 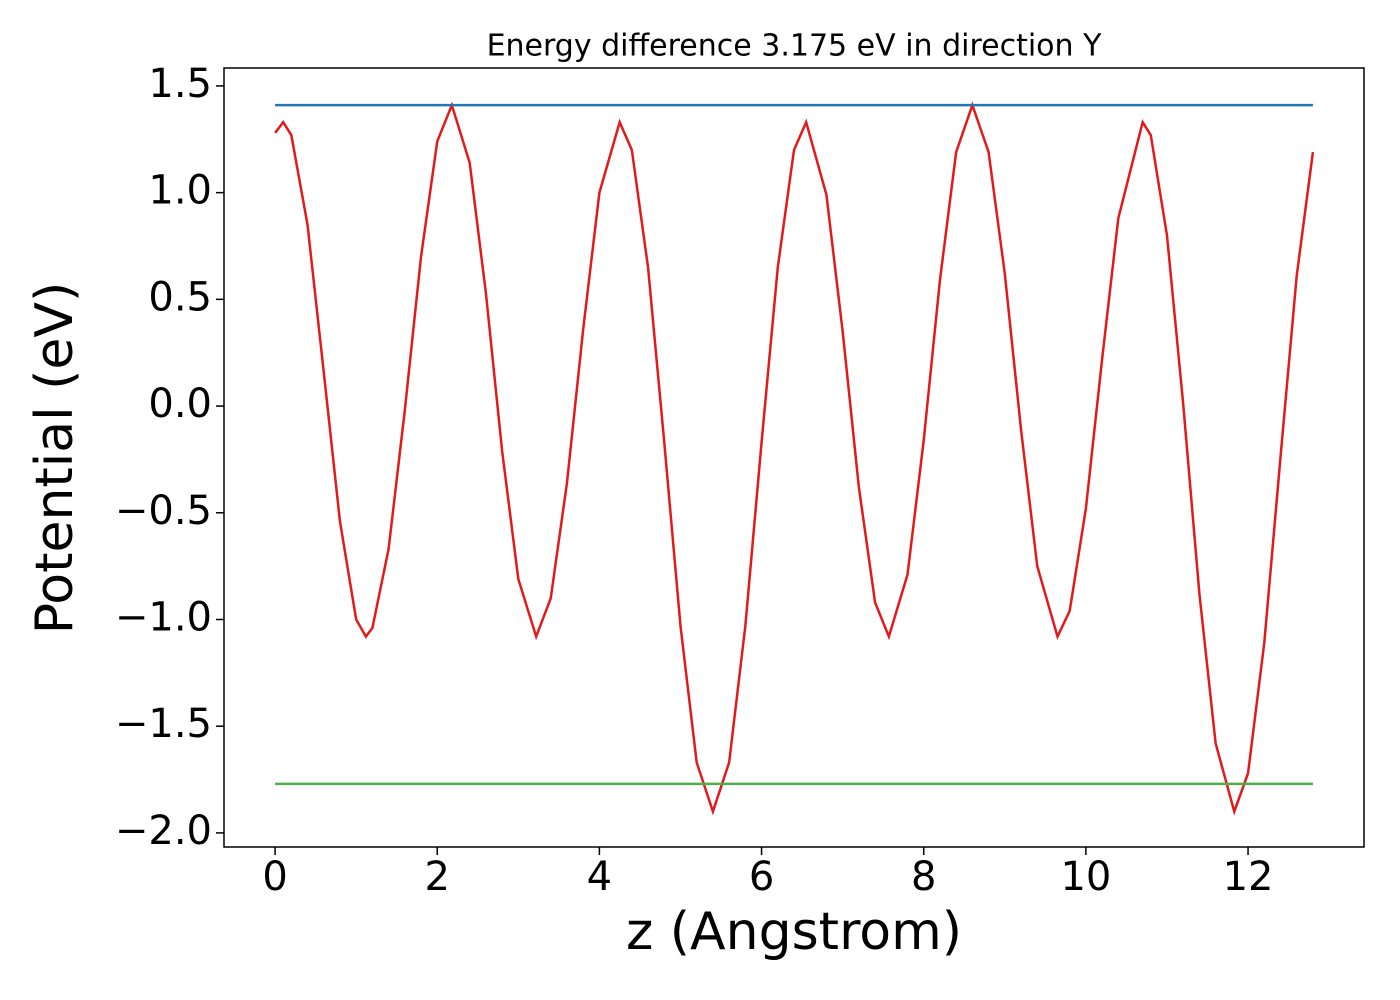 I want to click on y-tick-label: 1.5, so click(x=180, y=84).